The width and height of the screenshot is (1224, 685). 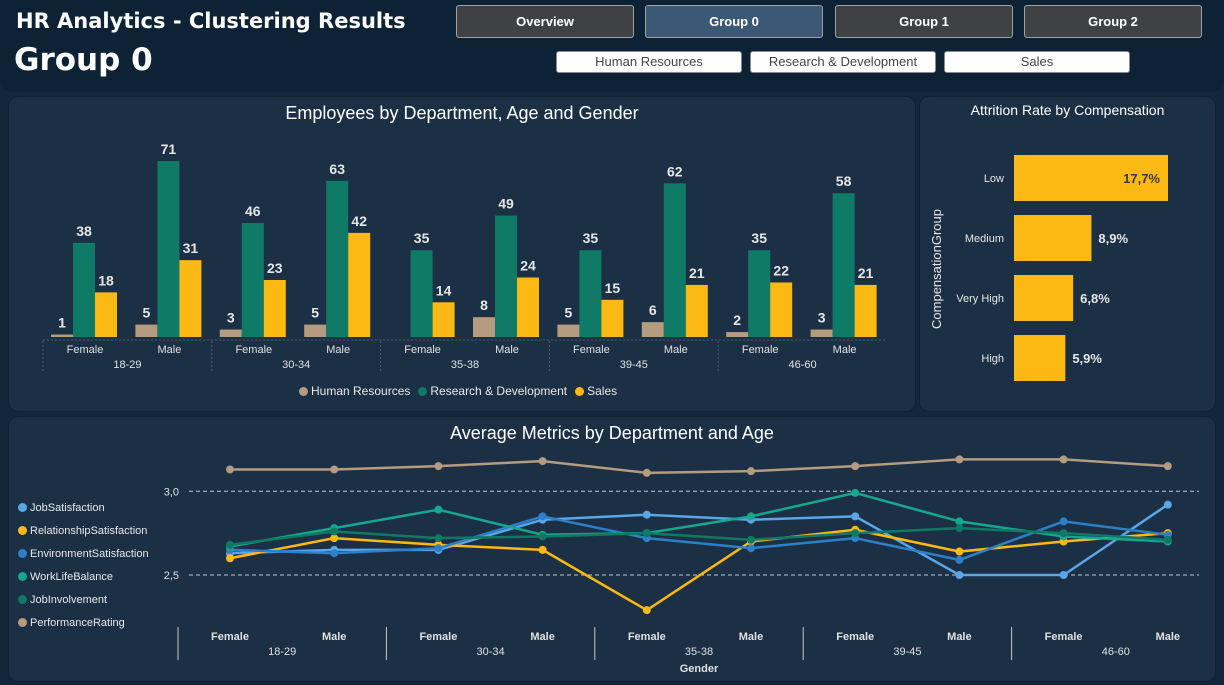 I want to click on attrition-category-very-high: Very High, so click(x=980, y=299).